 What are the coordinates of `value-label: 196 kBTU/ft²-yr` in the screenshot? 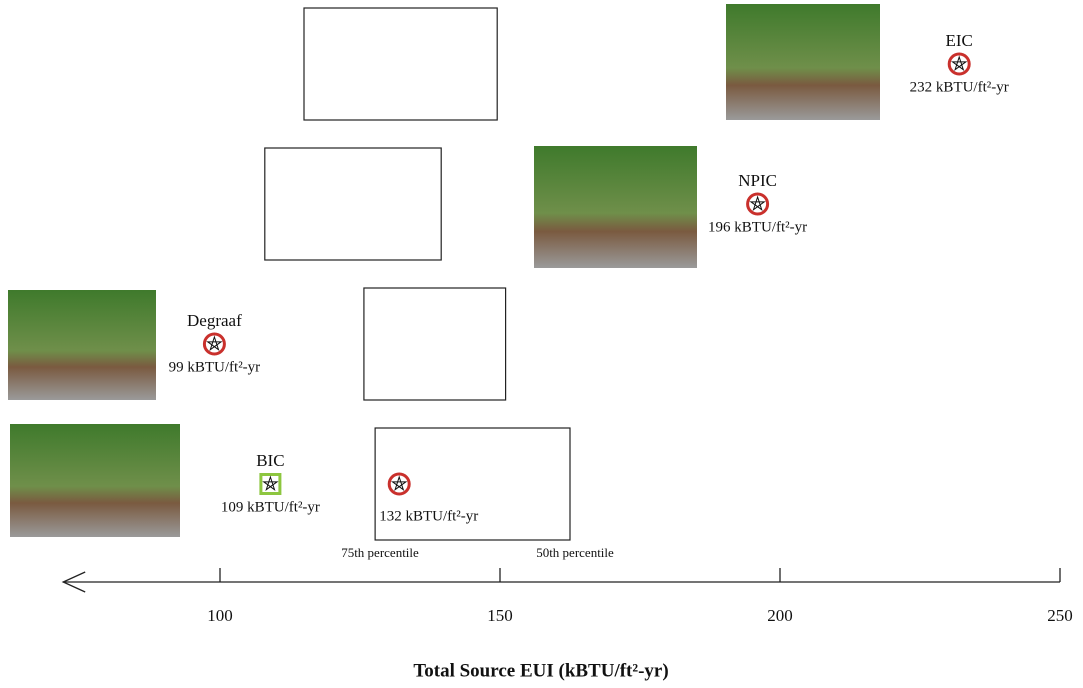 It's located at (757, 227).